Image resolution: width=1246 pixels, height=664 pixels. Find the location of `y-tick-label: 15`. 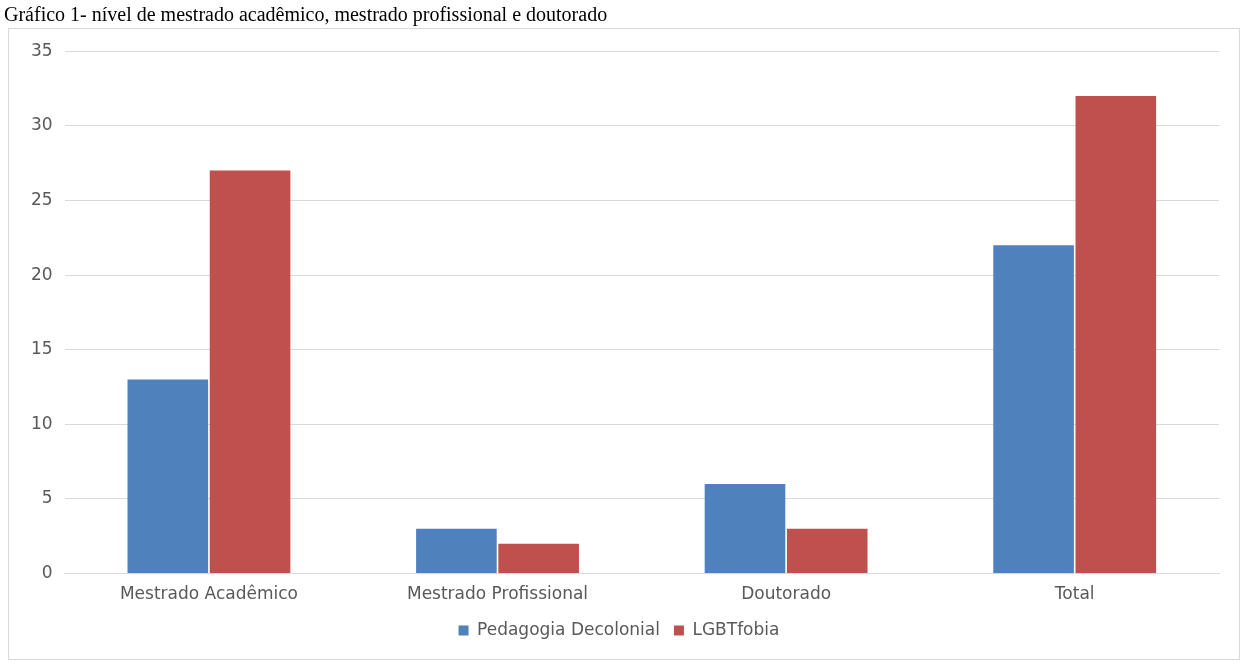

y-tick-label: 15 is located at coordinates (41, 348).